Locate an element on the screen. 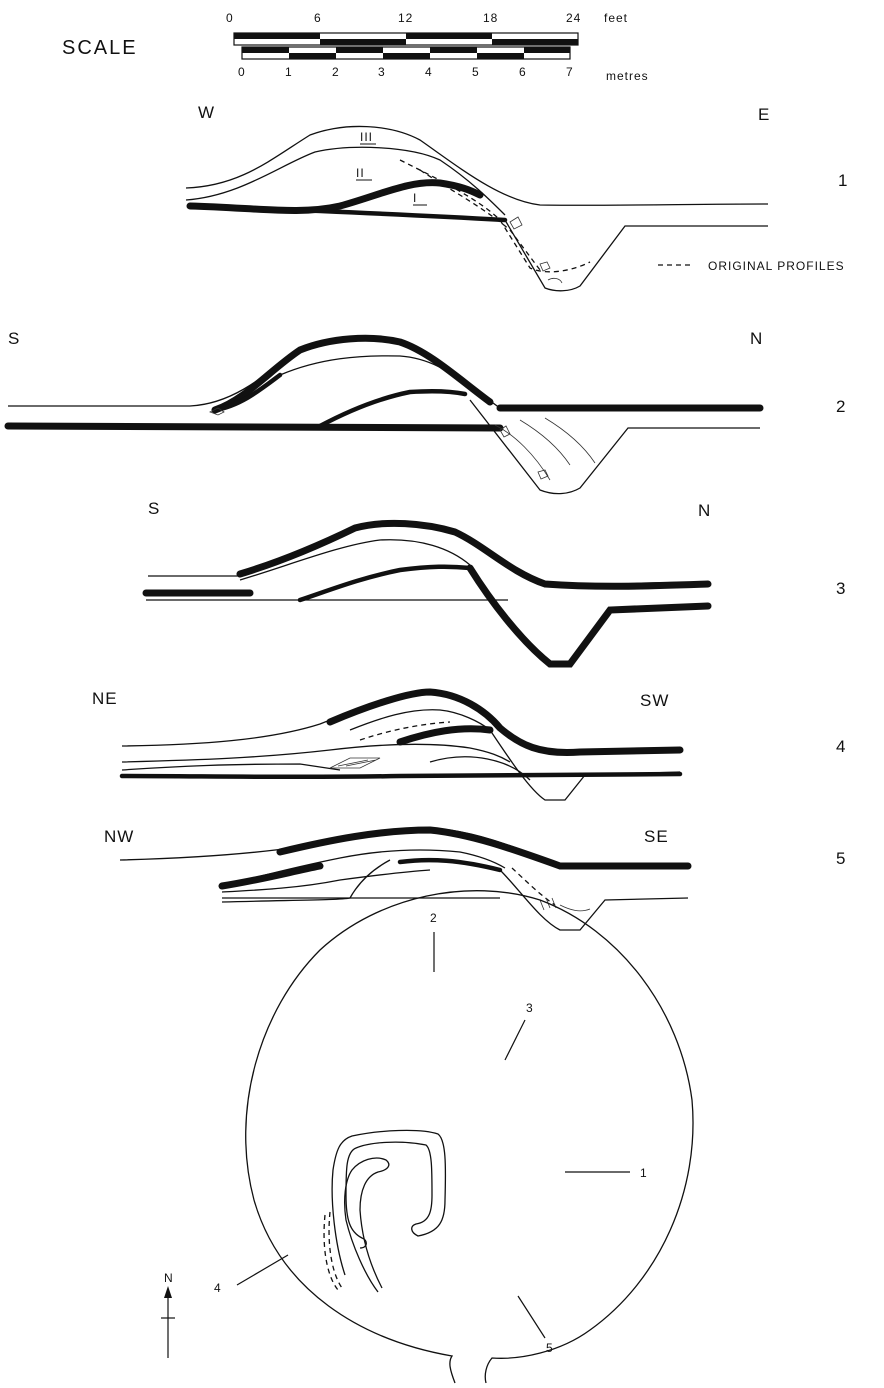  feet-tick-6: 6 is located at coordinates (318, 18).